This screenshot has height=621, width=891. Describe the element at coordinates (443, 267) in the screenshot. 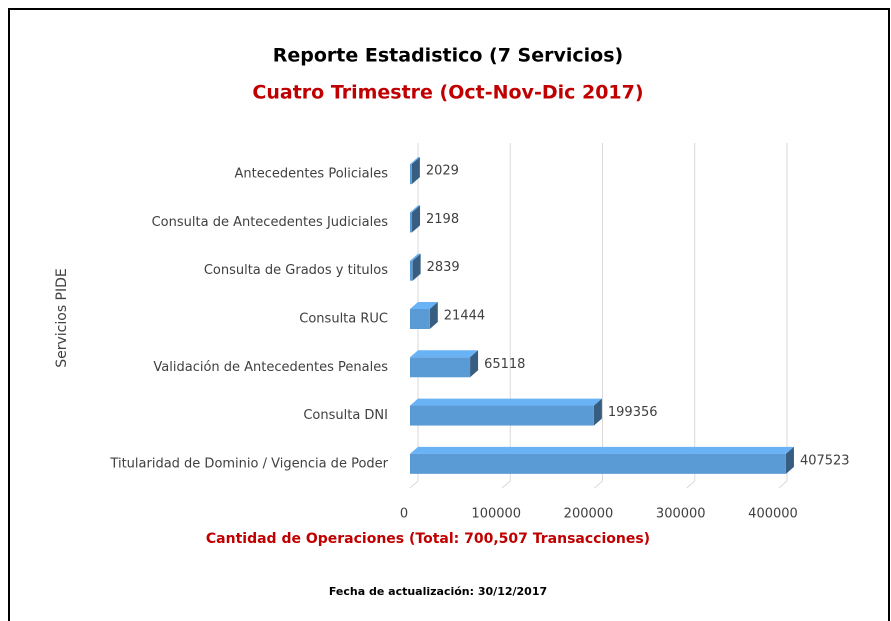

I see `data-label: 2839` at that location.